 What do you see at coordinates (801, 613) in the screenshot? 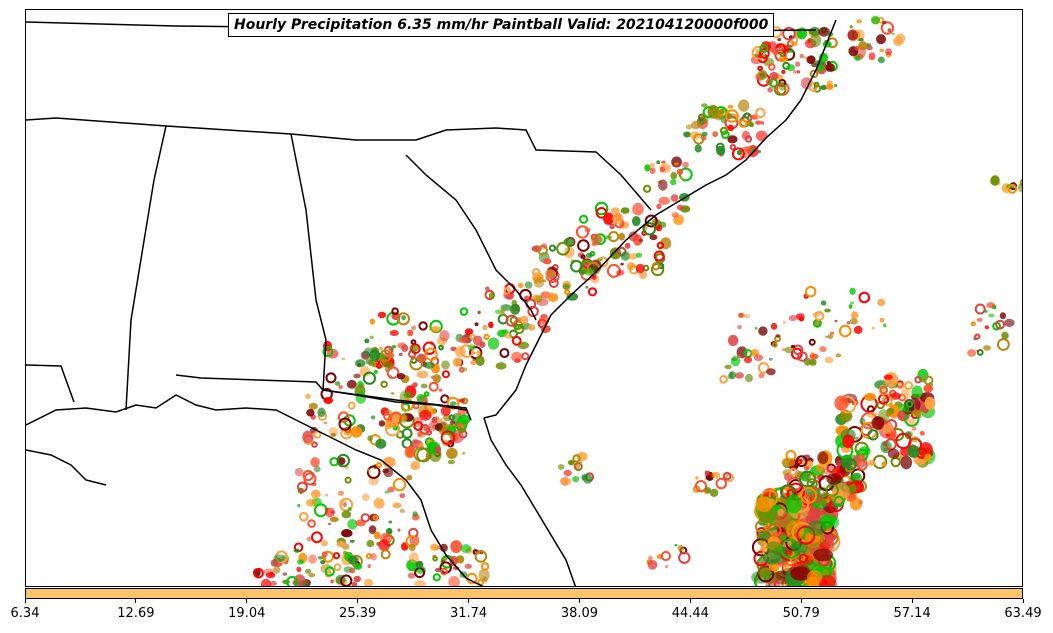
I see `colorbar-tick-label: 50.79` at bounding box center [801, 613].